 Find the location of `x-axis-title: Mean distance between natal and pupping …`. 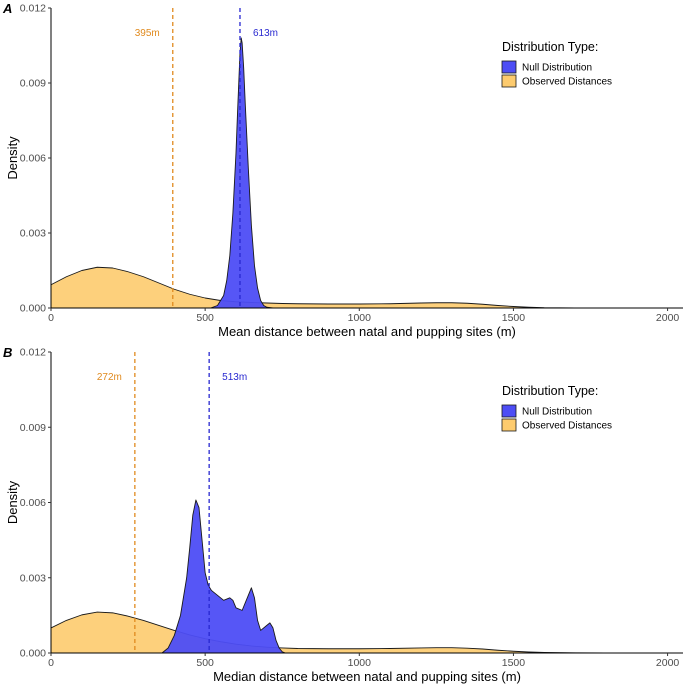

x-axis-title: Mean distance between natal and pupping … is located at coordinates (367, 331).